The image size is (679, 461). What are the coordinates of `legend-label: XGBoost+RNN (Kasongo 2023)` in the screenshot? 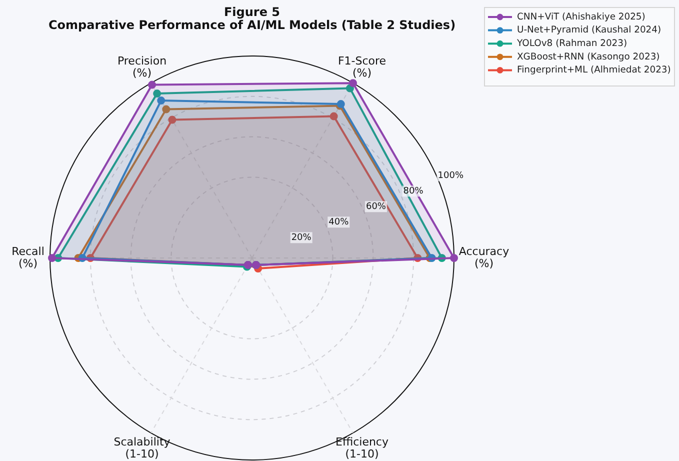 It's located at (588, 56).